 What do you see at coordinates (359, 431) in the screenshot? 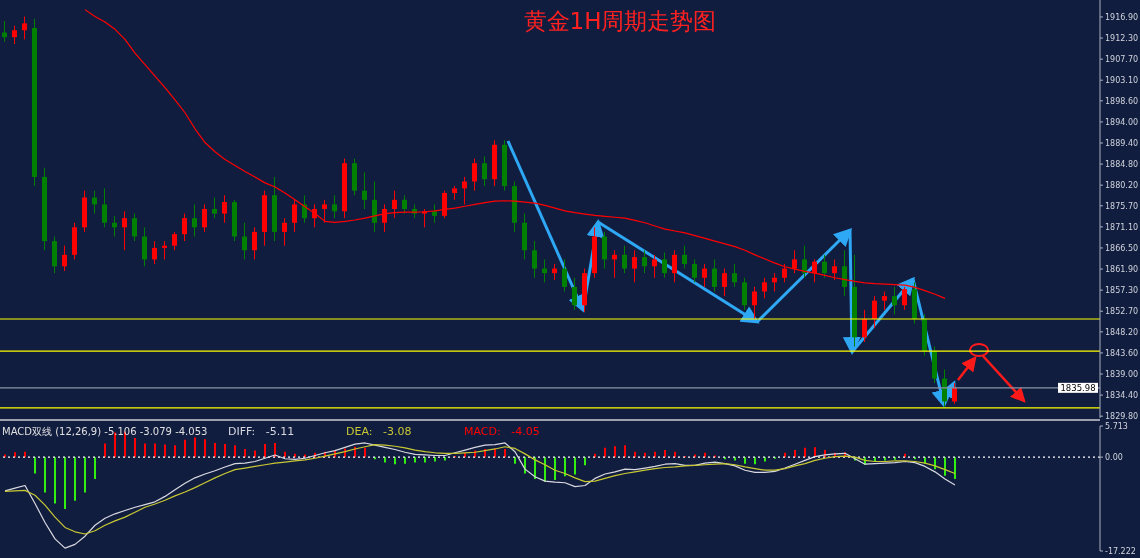
I see `series-label: DEA:` at bounding box center [359, 431].